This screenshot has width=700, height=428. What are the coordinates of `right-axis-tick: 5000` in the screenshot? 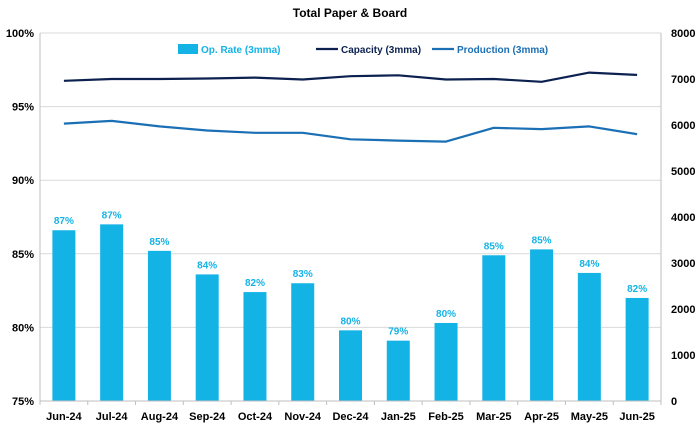 It's located at (683, 172).